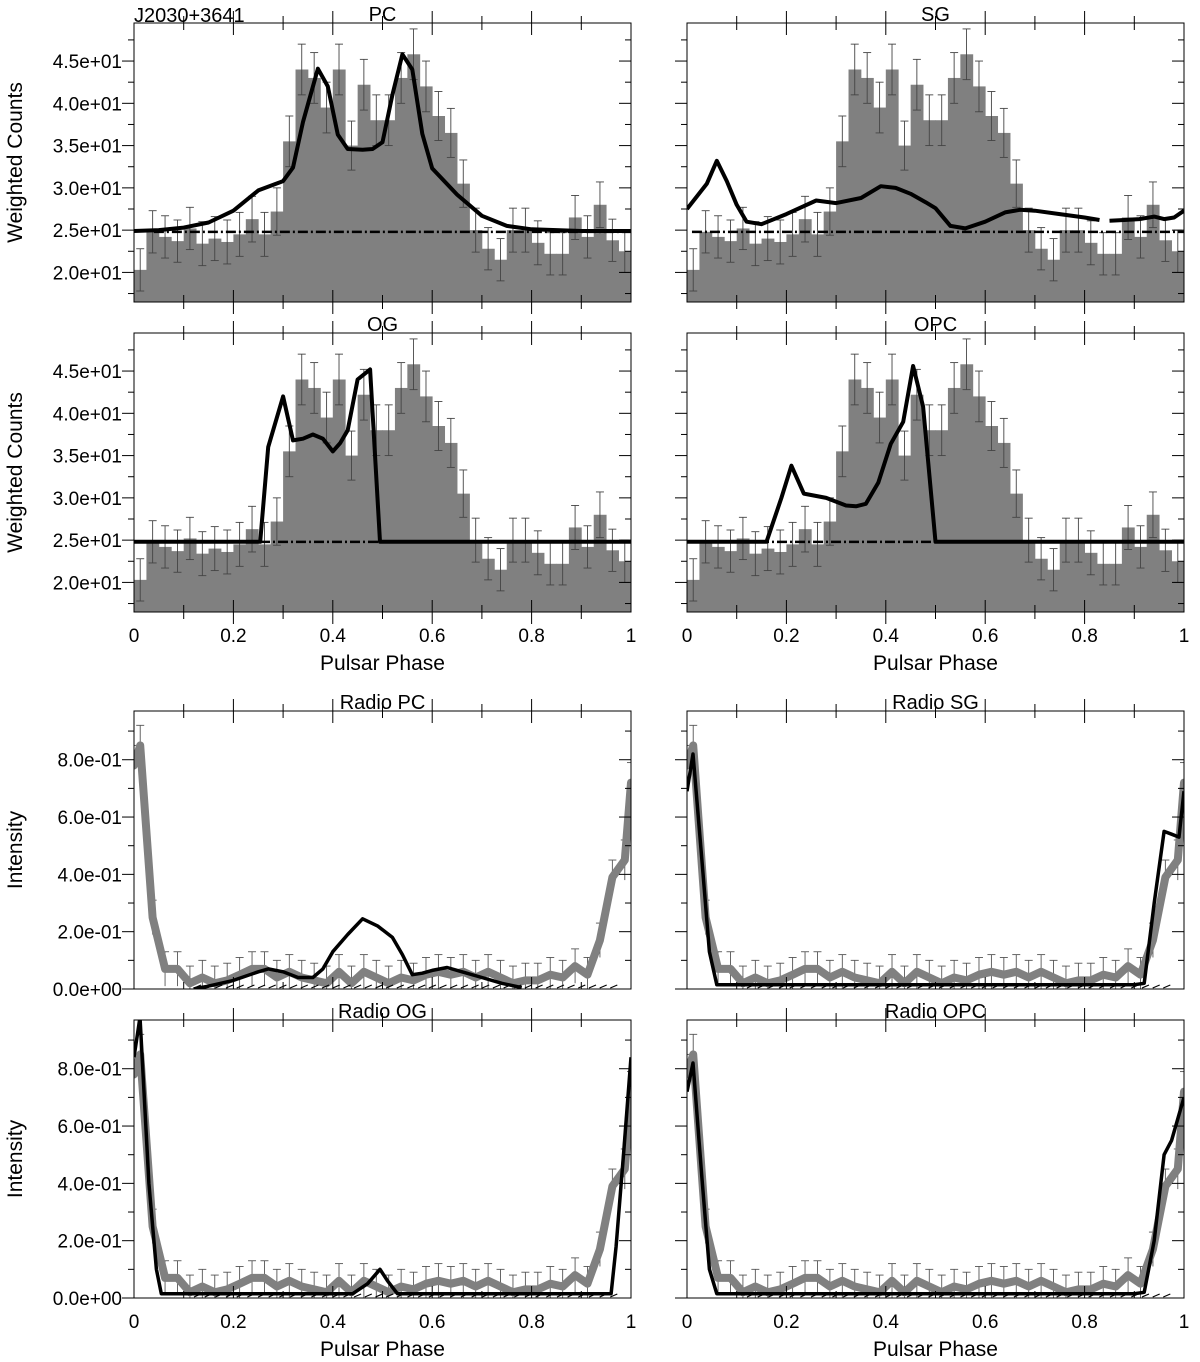 Image resolution: width=1200 pixels, height=1362 pixels. I want to click on y-tick-label: 3.0e+01, so click(87, 189).